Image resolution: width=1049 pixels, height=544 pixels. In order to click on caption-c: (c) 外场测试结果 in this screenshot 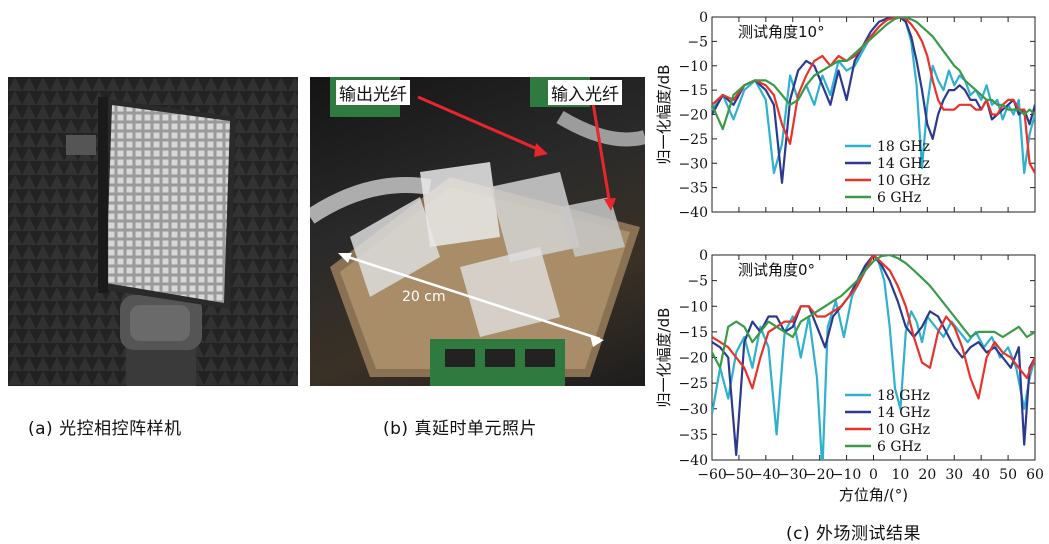, I will do `click(854, 534)`.